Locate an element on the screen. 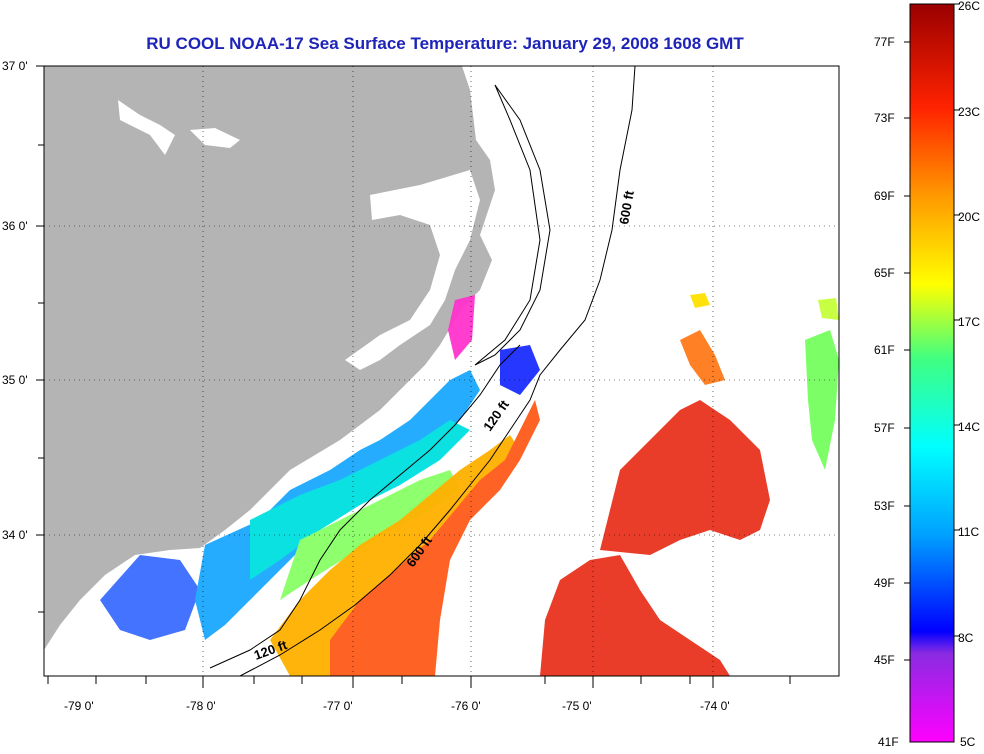  lon-label-79: -79 0' is located at coordinates (79, 706).